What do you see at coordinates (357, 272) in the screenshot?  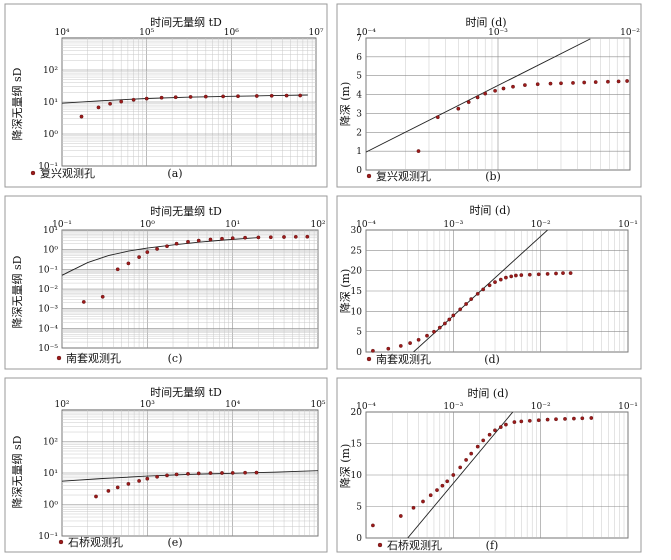 I see `y-tick-label: 20` at bounding box center [357, 272].